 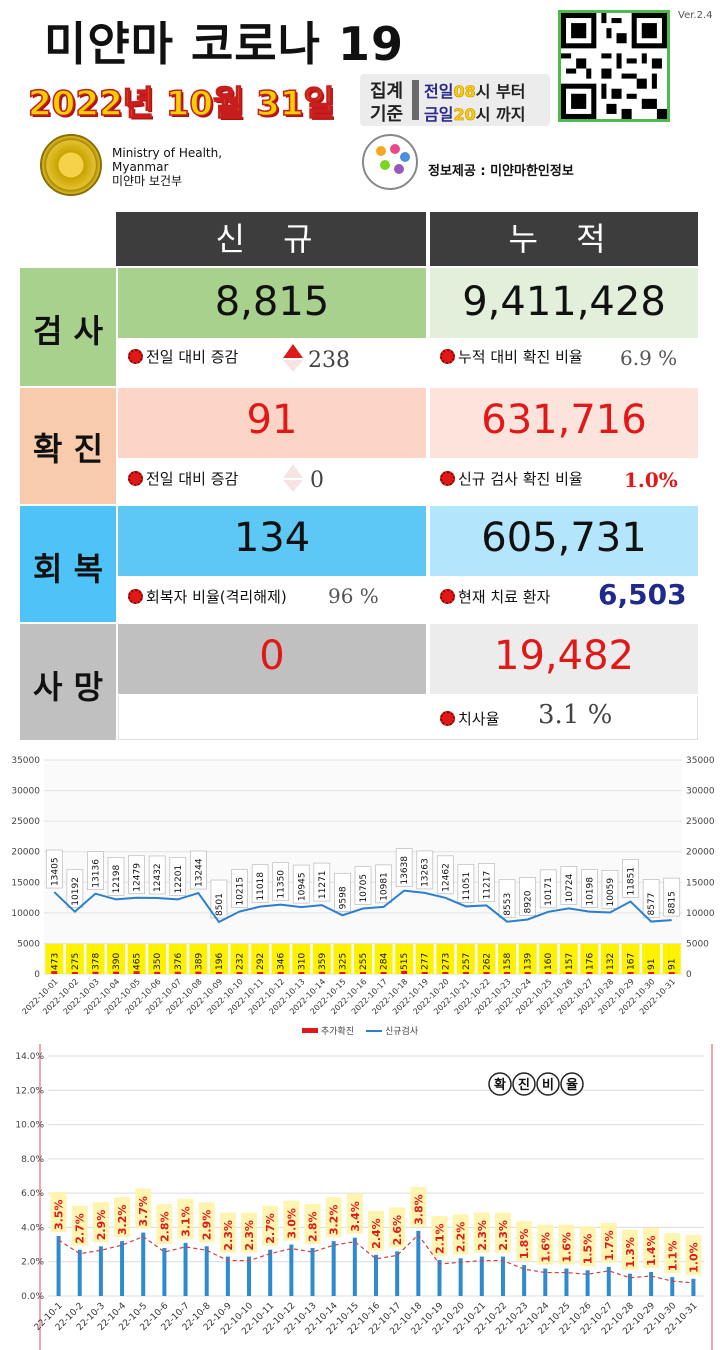 I want to click on test-point-label: 11851, so click(x=632, y=881).